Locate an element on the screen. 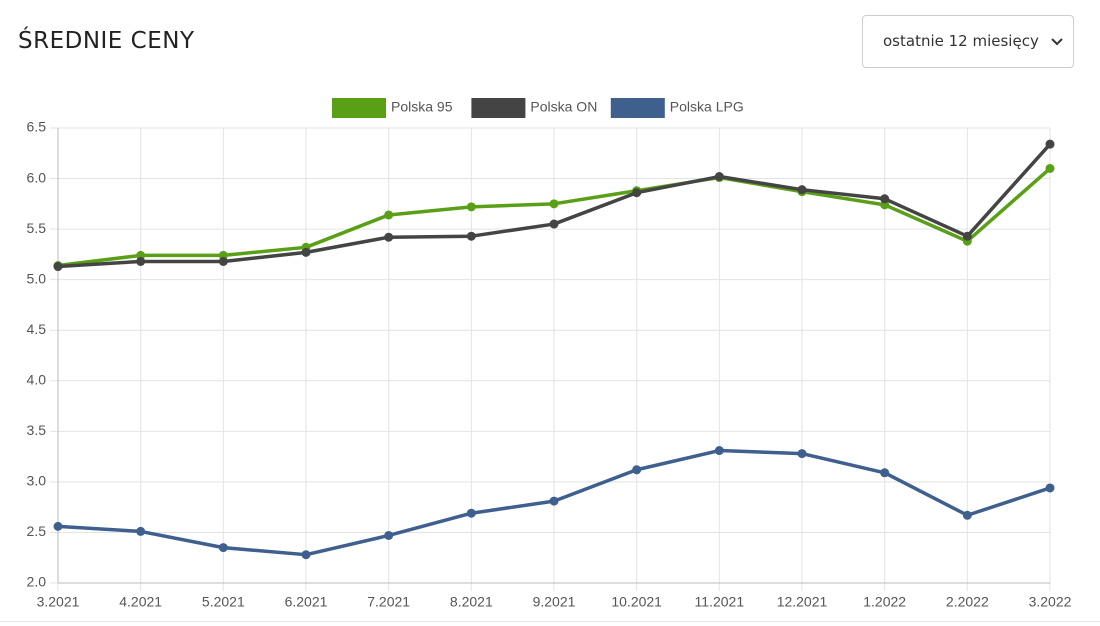  x-tick-label: 2.2022 is located at coordinates (967, 602).